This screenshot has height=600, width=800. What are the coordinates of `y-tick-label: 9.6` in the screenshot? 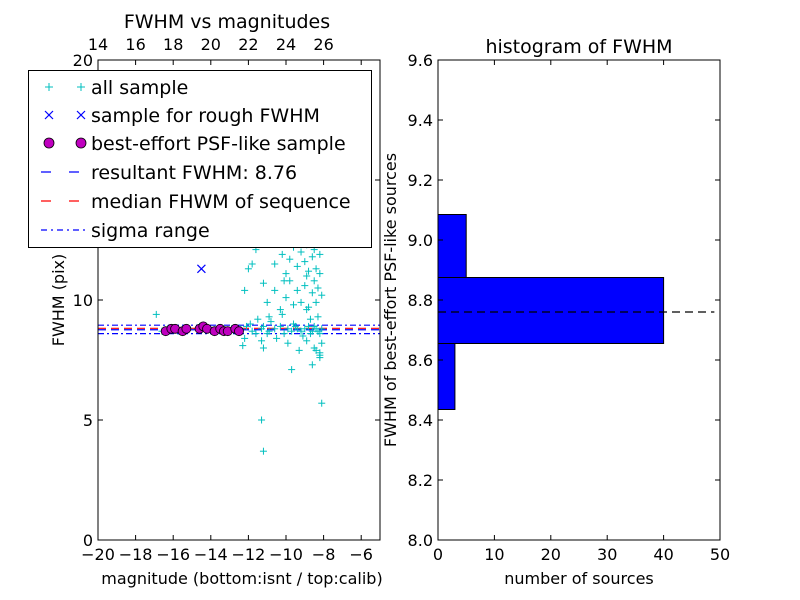 It's located at (420, 60).